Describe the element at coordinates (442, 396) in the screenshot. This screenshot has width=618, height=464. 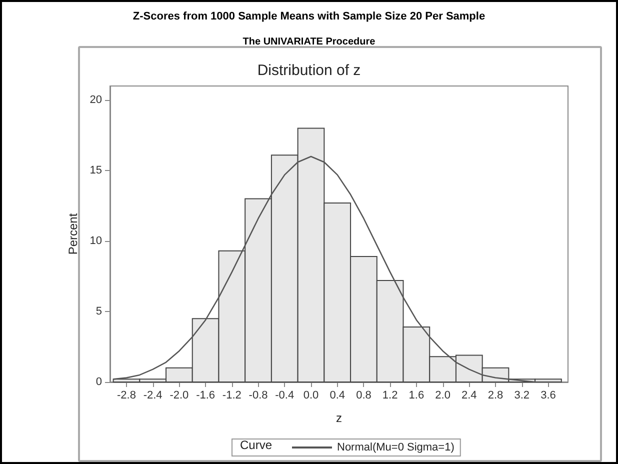
I see `x-tick-label: 2.0` at that location.